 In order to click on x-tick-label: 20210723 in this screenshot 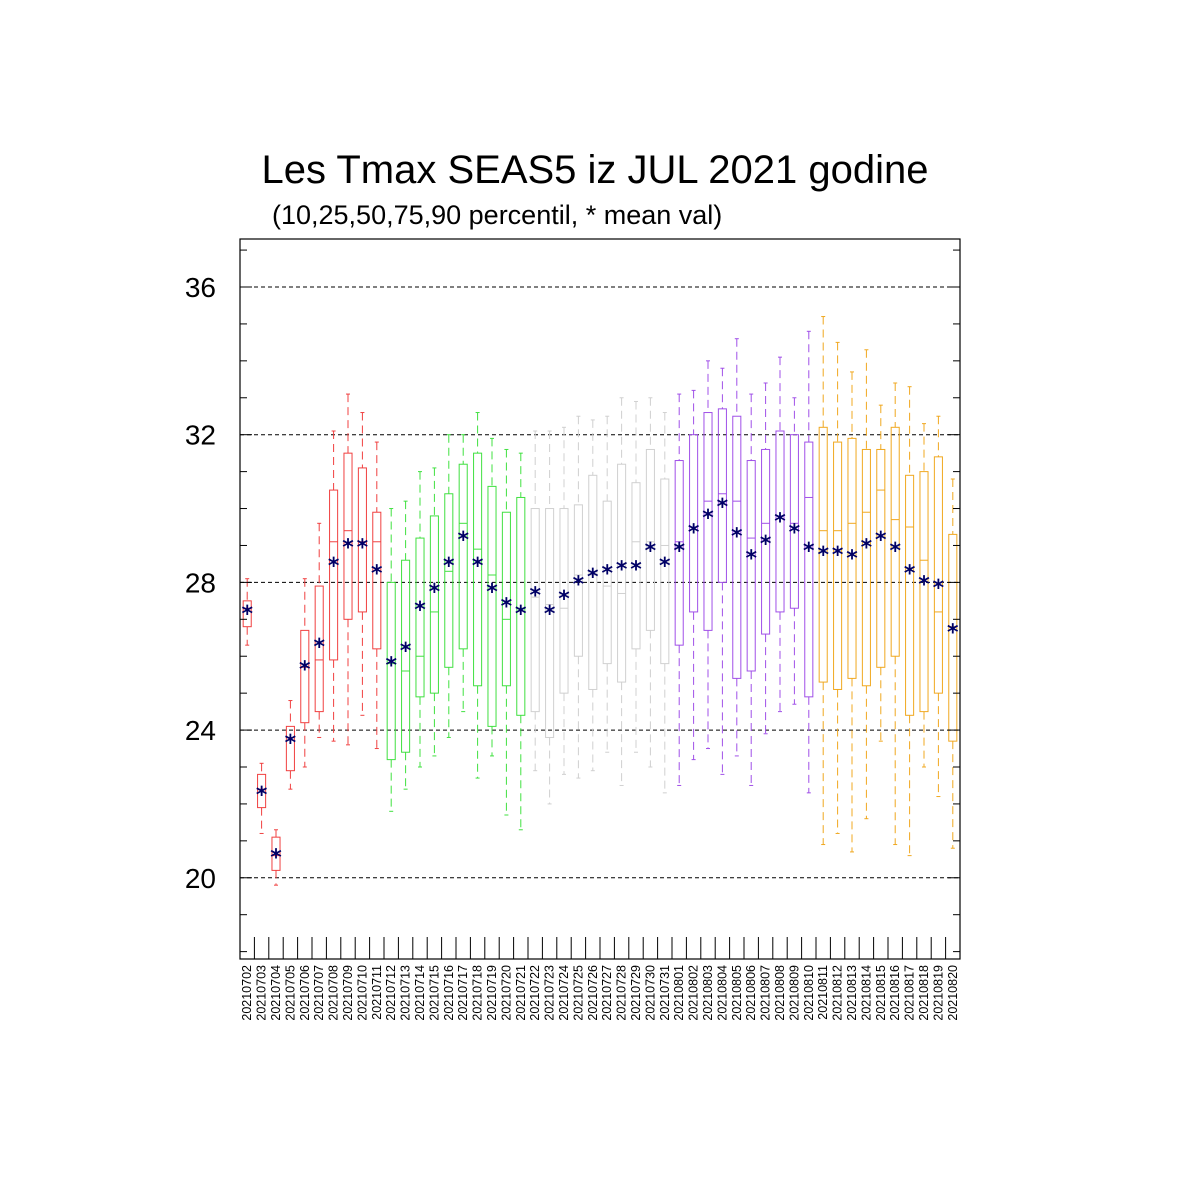, I will do `click(550, 993)`.